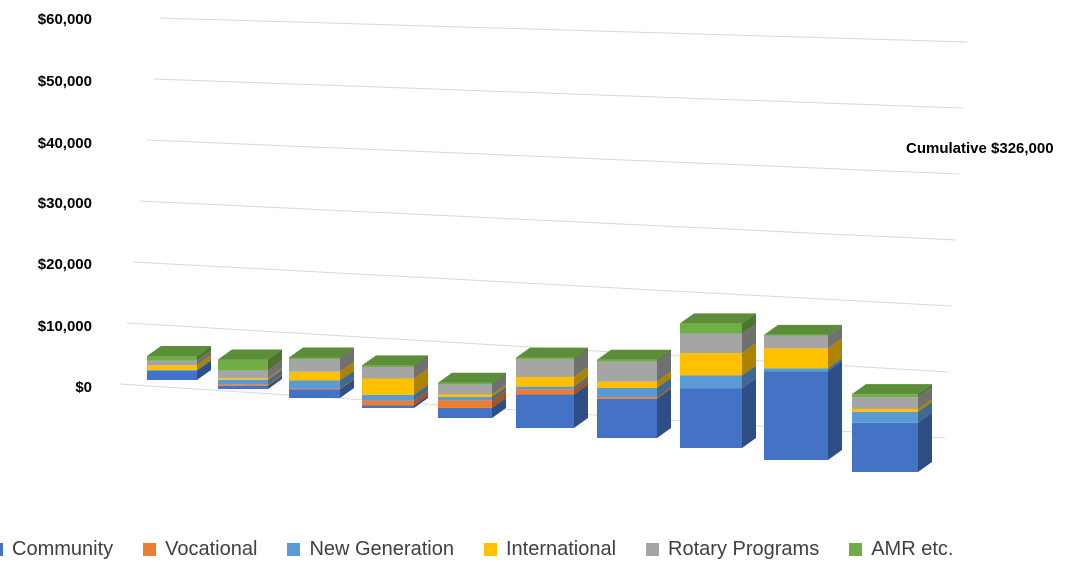 Image resolution: width=1079 pixels, height=572 pixels. I want to click on legend-label: Community, so click(63, 549).